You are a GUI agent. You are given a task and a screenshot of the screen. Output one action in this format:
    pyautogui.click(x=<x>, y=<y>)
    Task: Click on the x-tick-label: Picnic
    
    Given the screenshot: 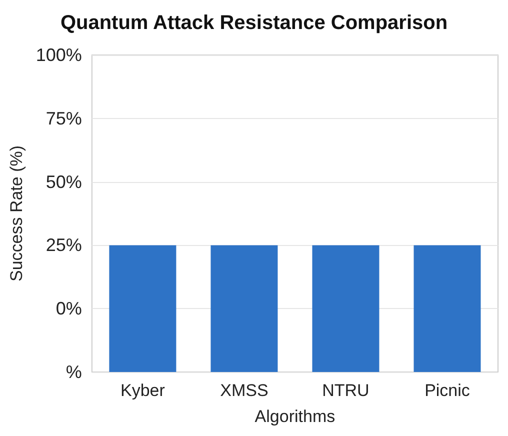 What is the action you would take?
    pyautogui.click(x=447, y=390)
    